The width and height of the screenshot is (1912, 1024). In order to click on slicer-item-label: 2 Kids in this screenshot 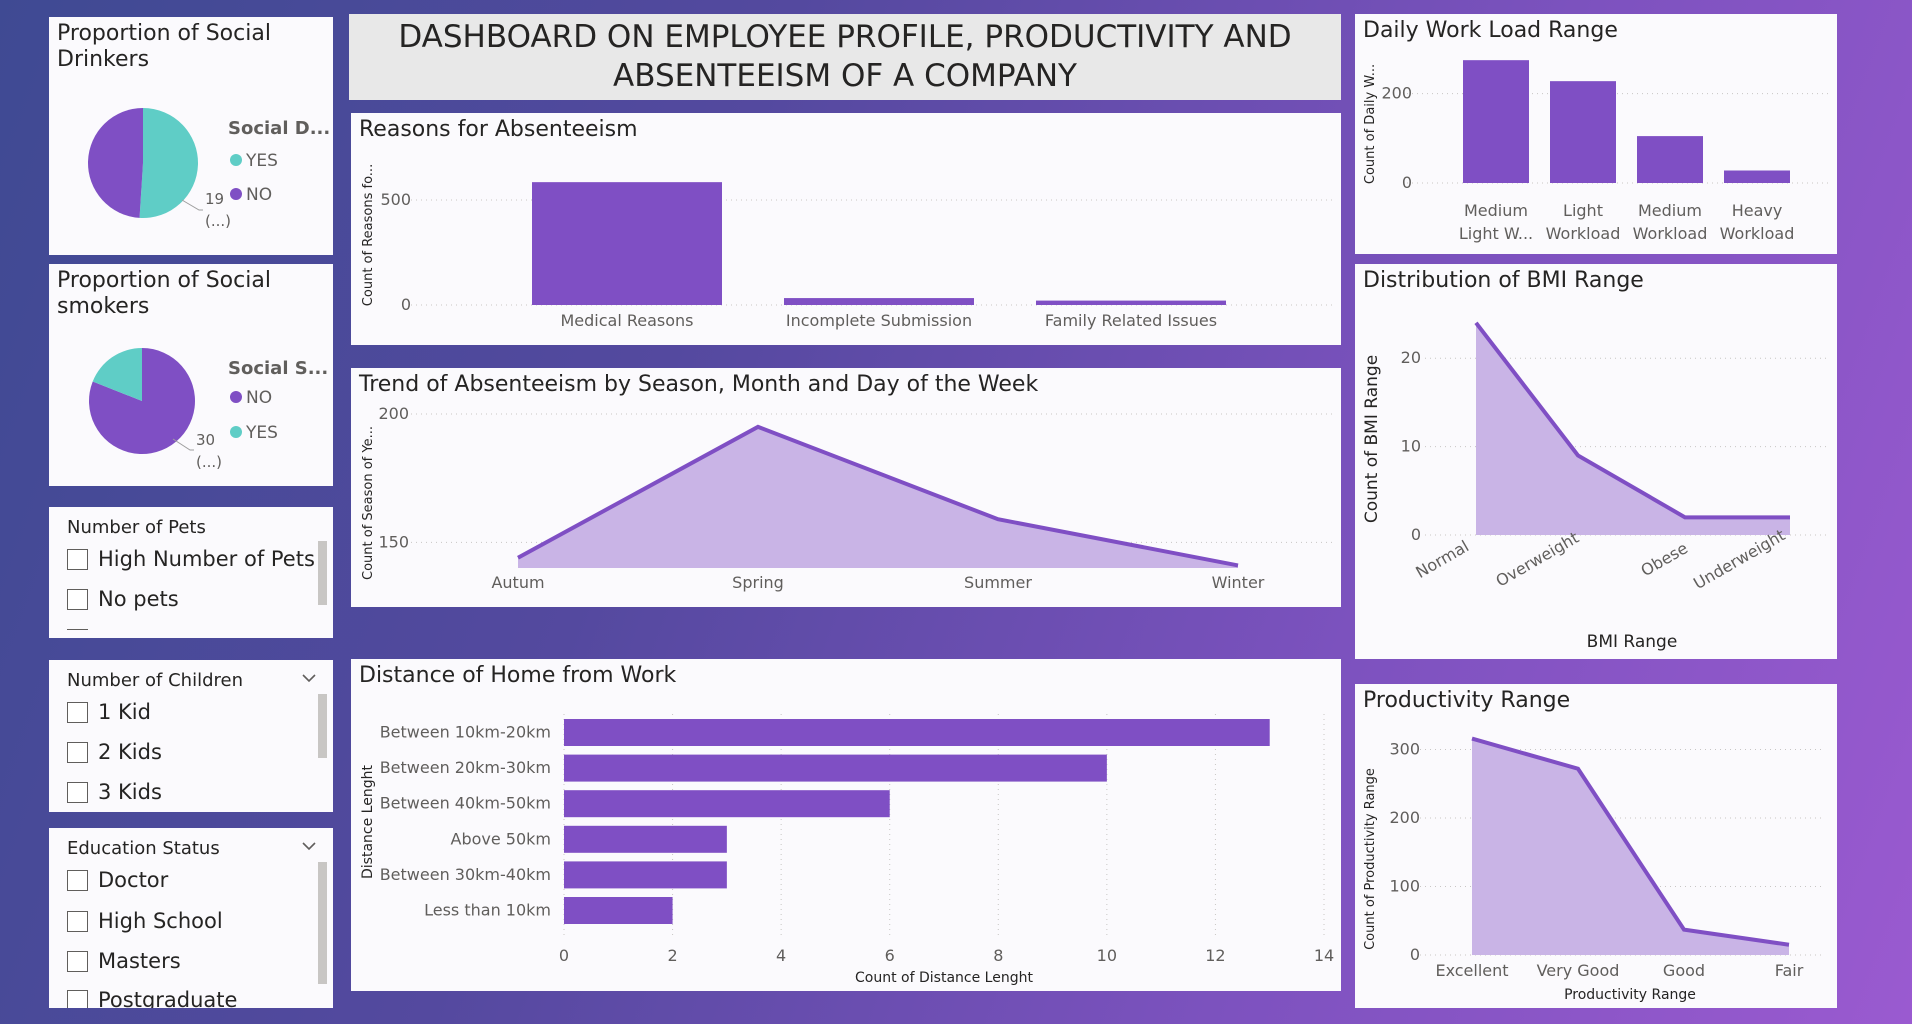, I will do `click(130, 752)`.